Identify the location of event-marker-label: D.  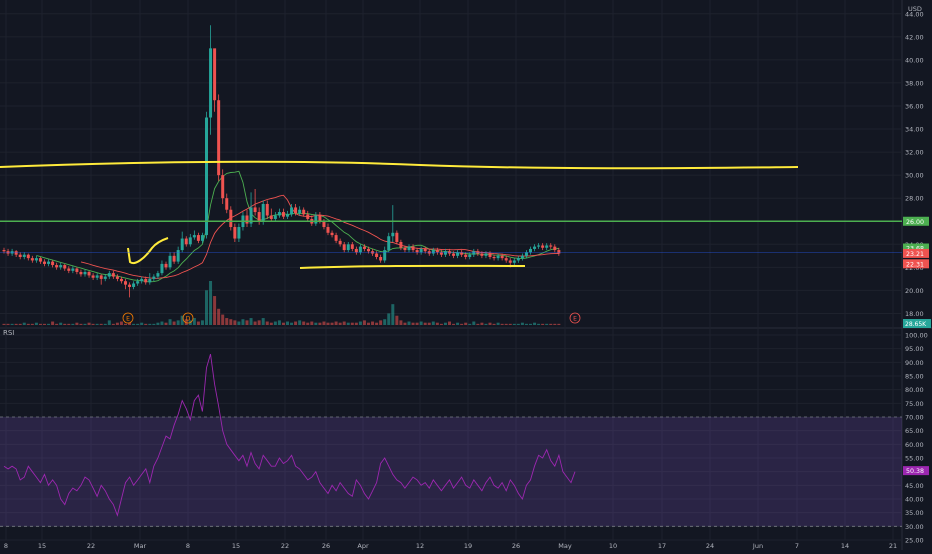
(188, 319).